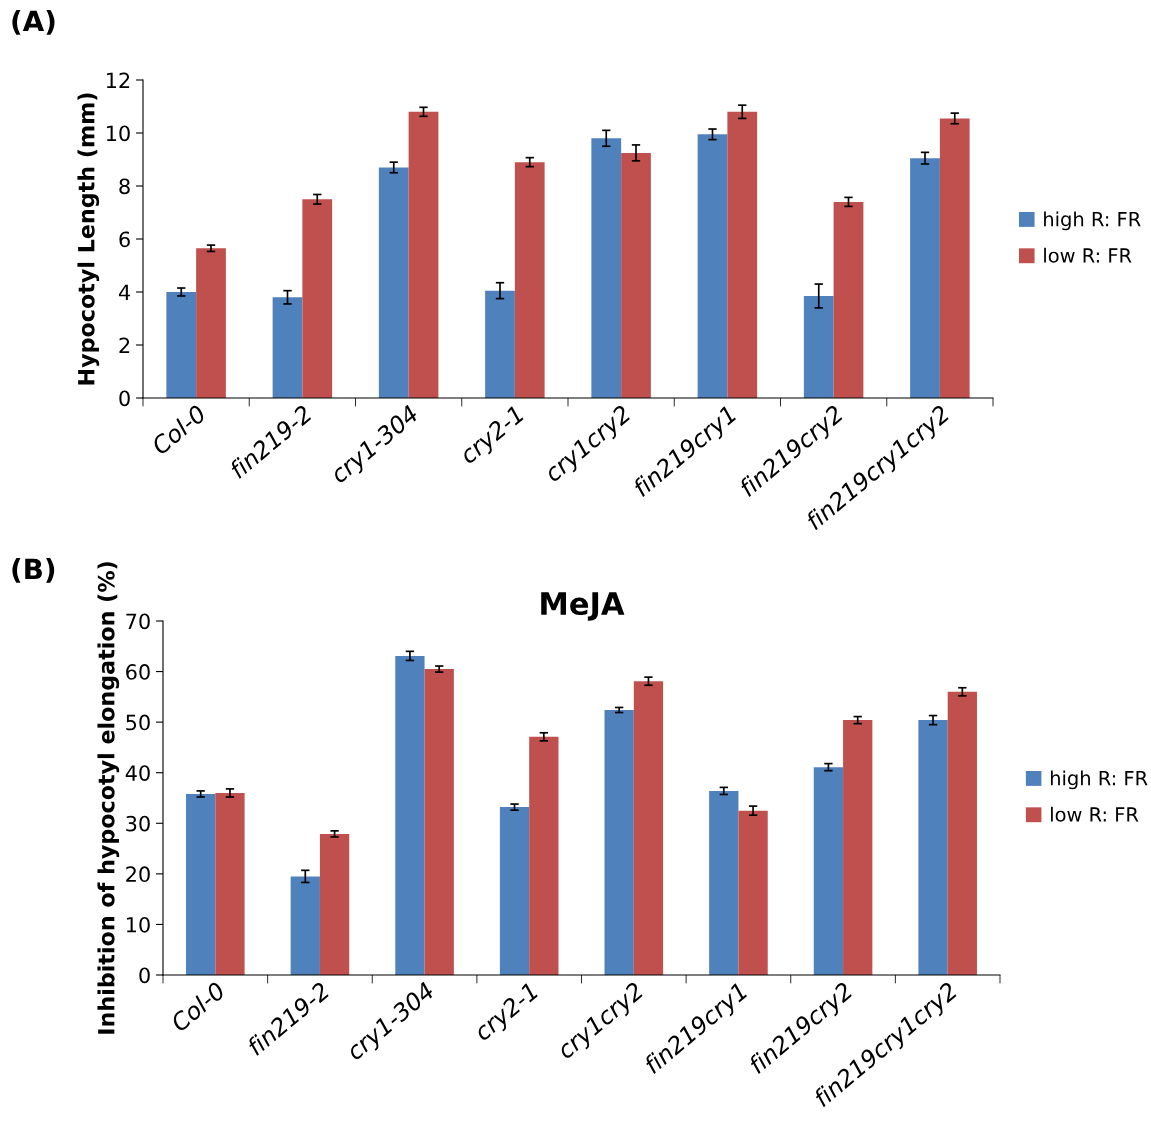 This screenshot has height=1148, width=1151. I want to click on y-tick-label: 40, so click(137, 773).